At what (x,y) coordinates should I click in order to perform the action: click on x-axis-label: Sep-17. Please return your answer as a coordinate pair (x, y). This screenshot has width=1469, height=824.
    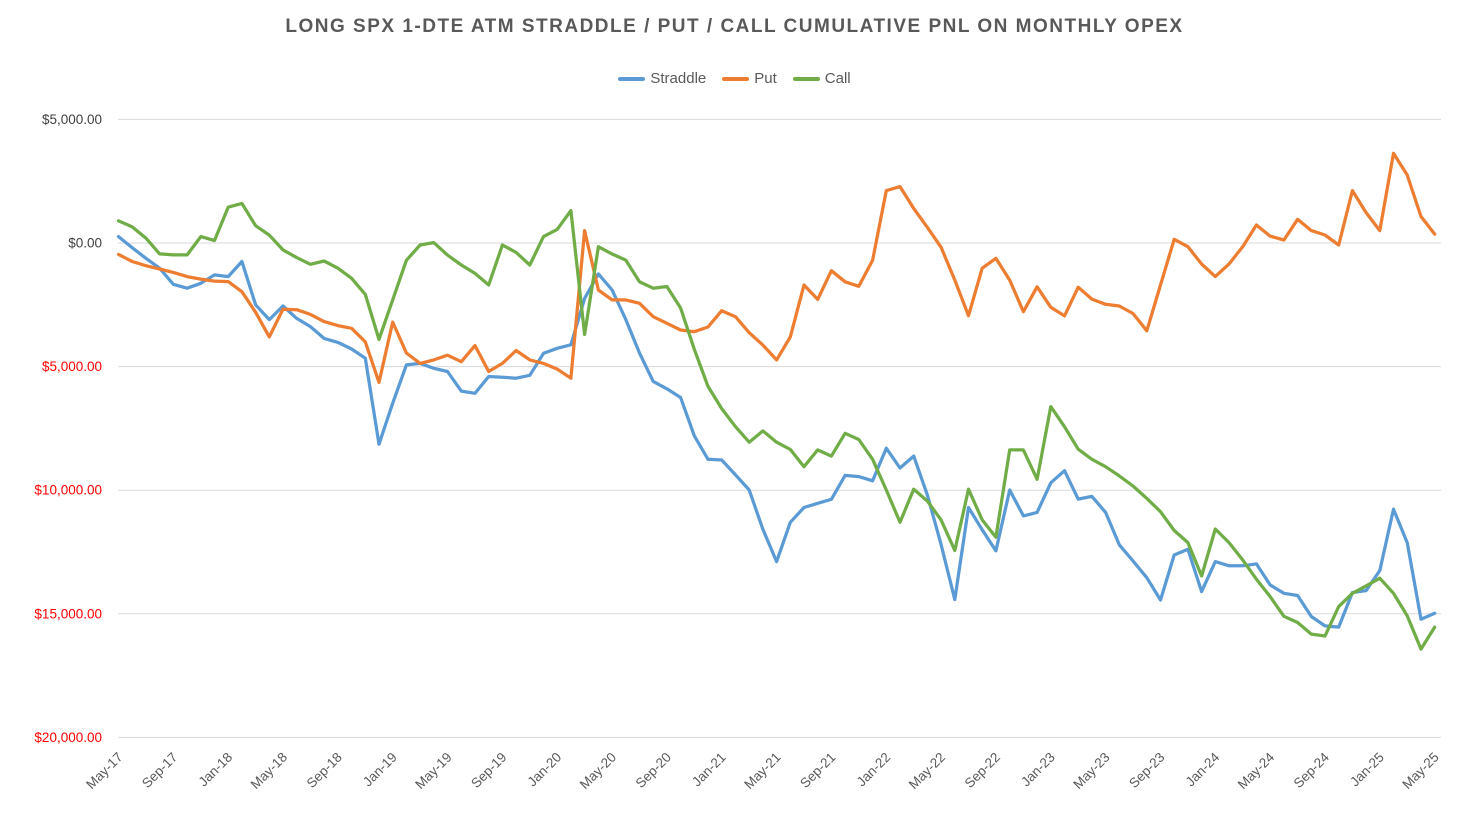
    Looking at the image, I should click on (159, 770).